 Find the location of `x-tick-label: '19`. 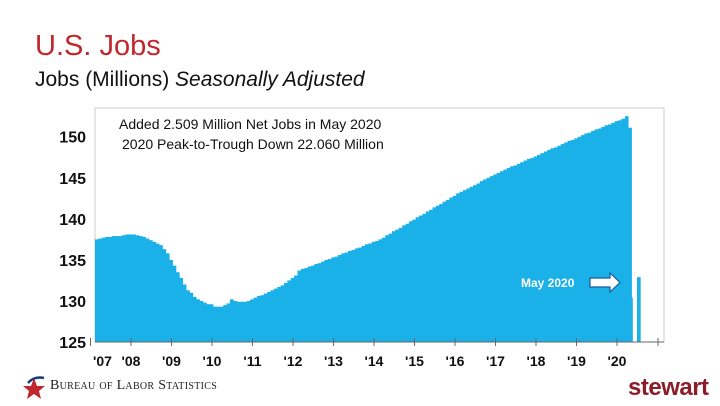

x-tick-label: '19 is located at coordinates (576, 361).